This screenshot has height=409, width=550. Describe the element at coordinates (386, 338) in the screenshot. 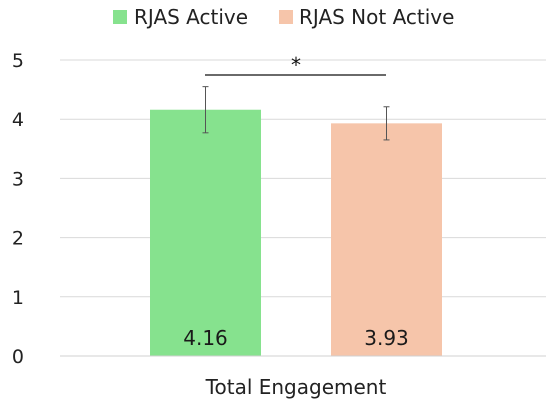

I see `data-label: 3.93` at that location.